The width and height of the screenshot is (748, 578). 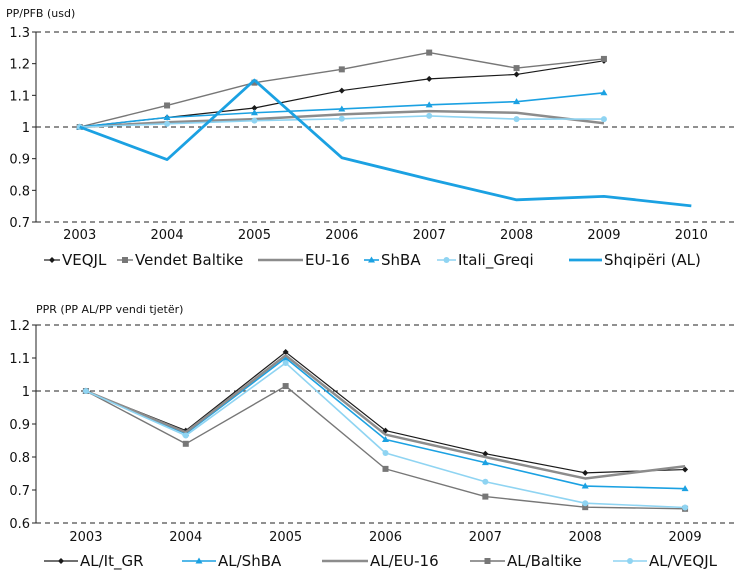 What do you see at coordinates (94, 561) in the screenshot?
I see `legend-entry: AL/It_GR` at bounding box center [94, 561].